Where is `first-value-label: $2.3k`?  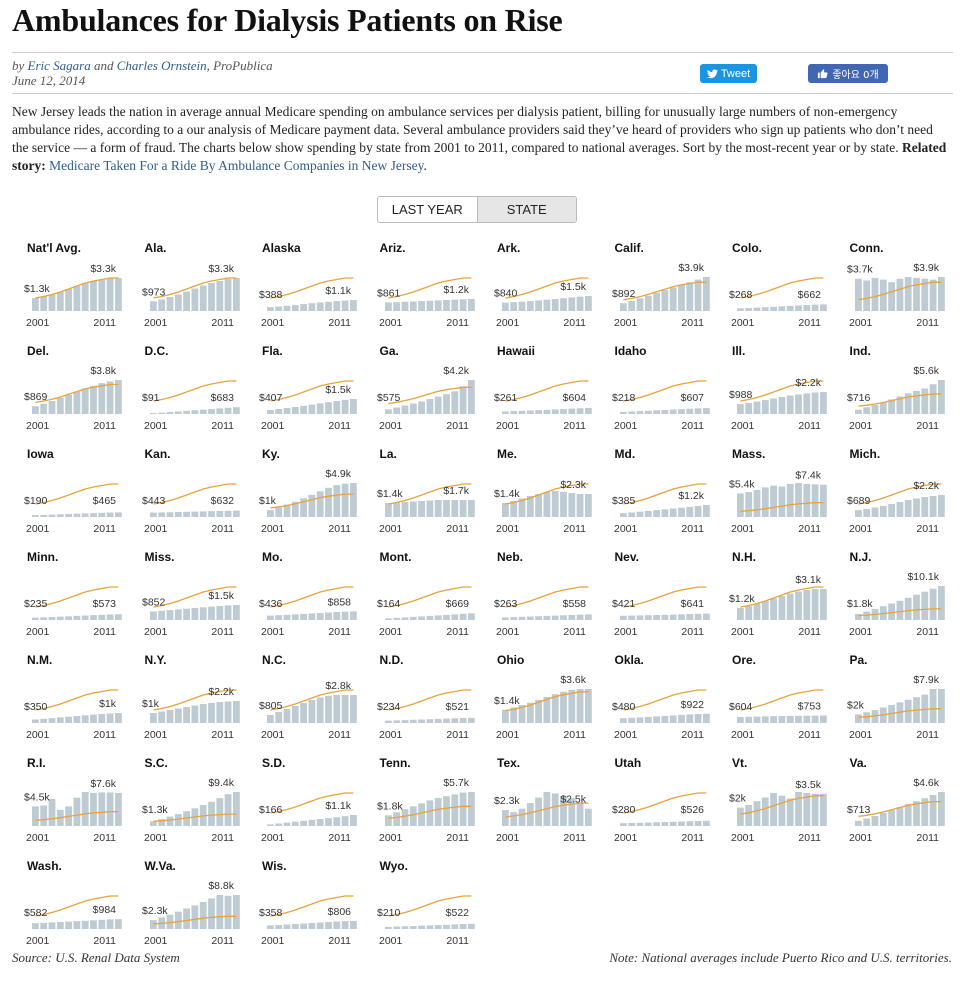 first-value-label: $2.3k is located at coordinates (507, 801).